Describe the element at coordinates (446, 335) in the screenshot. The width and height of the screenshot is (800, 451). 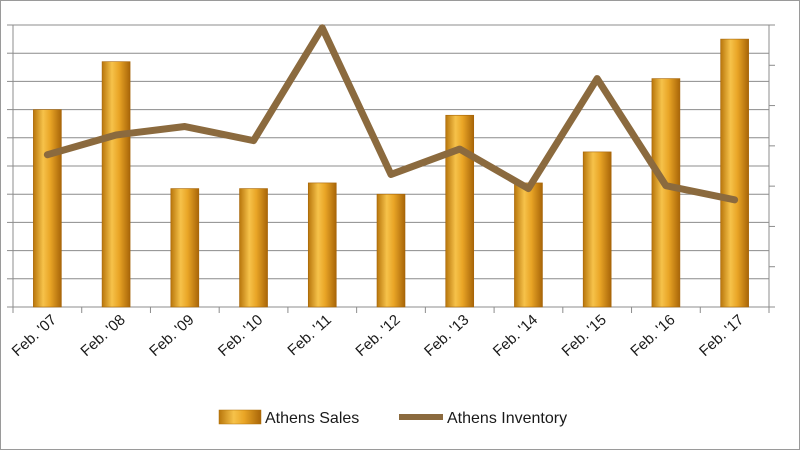
I see `x-tick-label: Feb. '13` at that location.